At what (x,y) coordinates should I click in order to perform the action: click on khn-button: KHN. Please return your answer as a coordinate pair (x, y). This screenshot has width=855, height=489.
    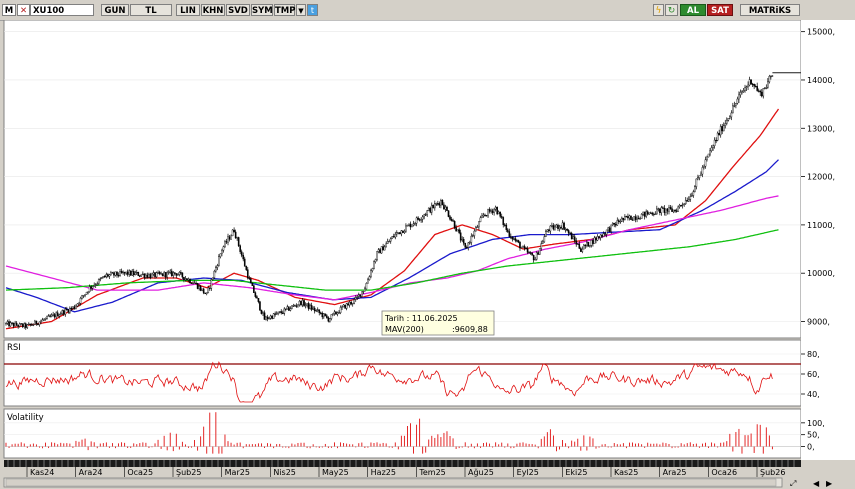
    Looking at the image, I should click on (213, 10).